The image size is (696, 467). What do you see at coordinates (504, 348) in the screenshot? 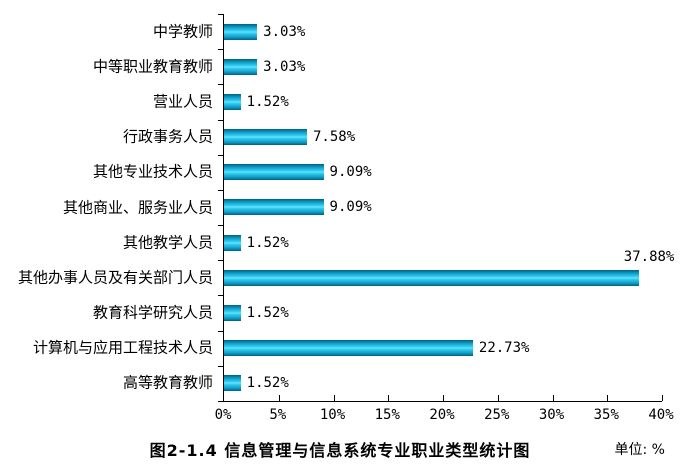
I see `value-label: 22.73%` at bounding box center [504, 348].